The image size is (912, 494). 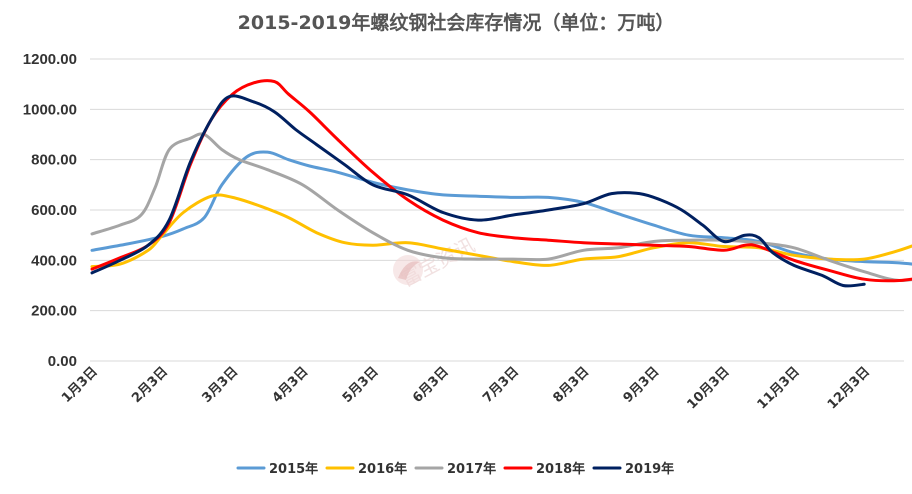 I want to click on legend: 2015年 2016年 2017年 2018年 2019年, so click(x=455, y=469).